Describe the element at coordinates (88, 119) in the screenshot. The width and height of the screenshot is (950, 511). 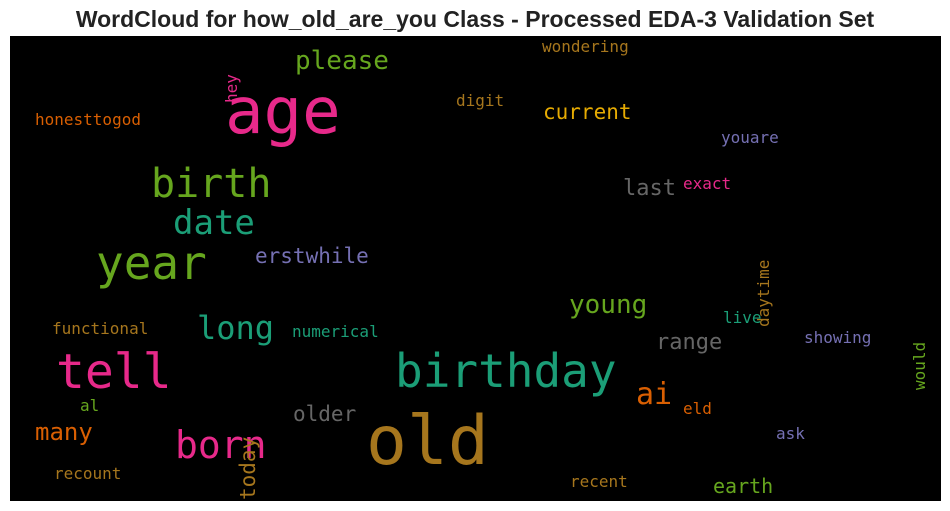
I see `cloud-word-honesttogod: honesttogod` at that location.